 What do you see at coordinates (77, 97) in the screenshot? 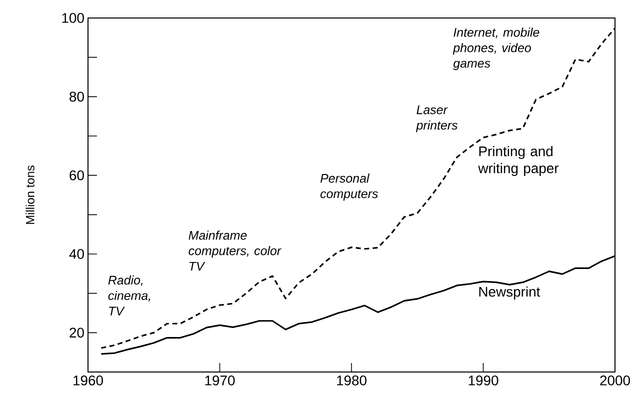
I see `y-tick-label: 80` at bounding box center [77, 97].